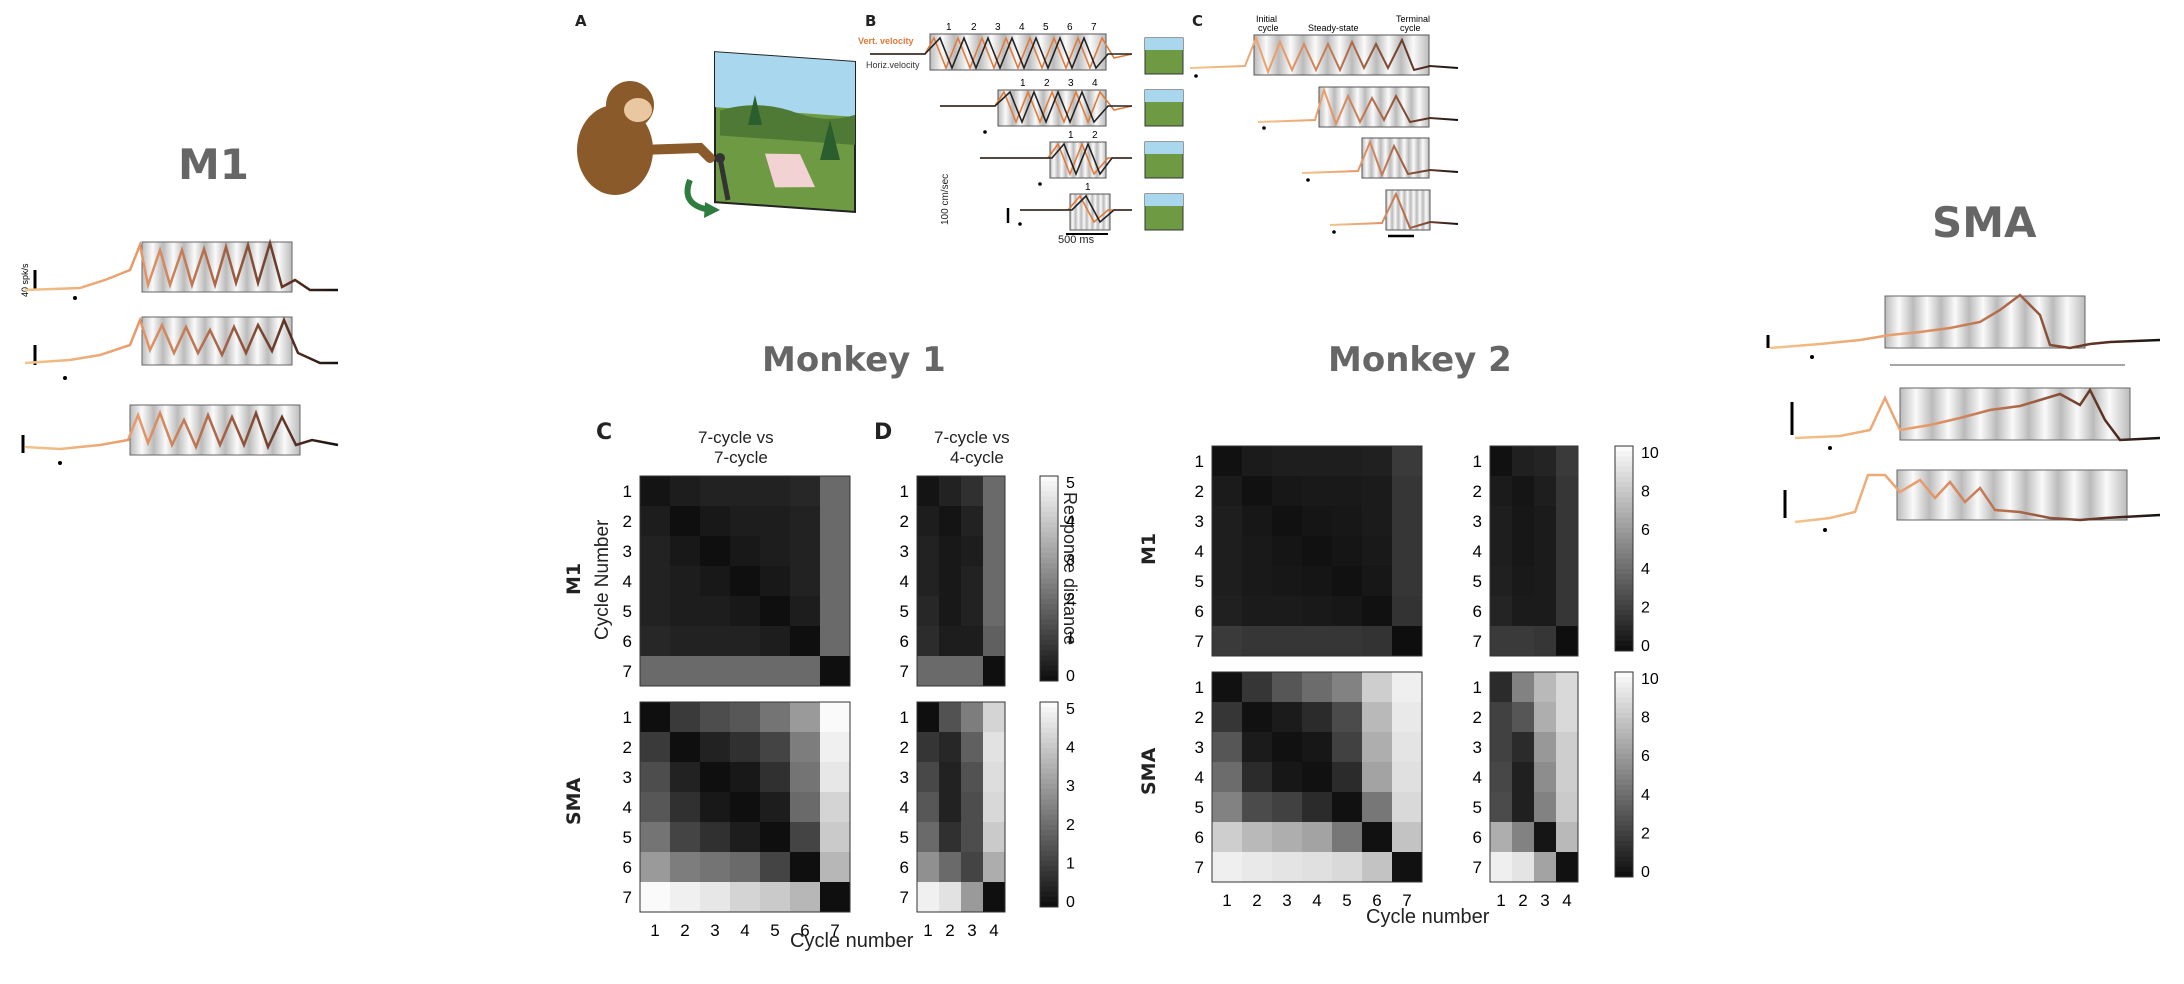  Describe the element at coordinates (1046, 27) in the screenshot. I see `cycle-label: 5` at that location.